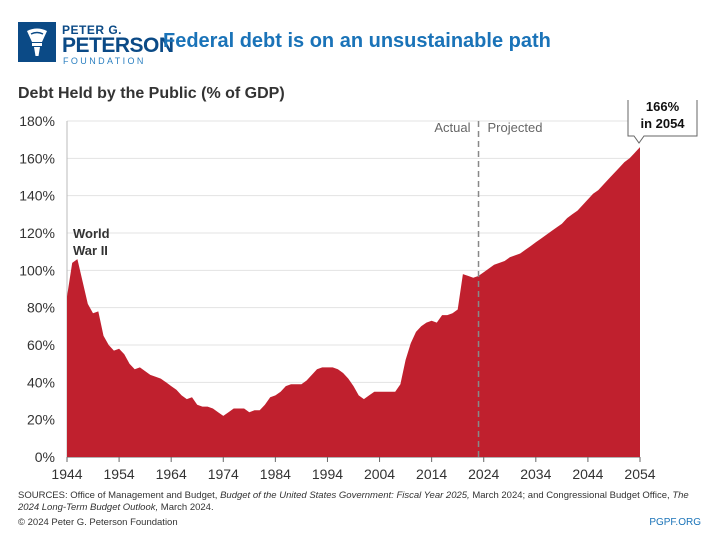 The width and height of the screenshot is (720, 540). What do you see at coordinates (639, 474) in the screenshot?
I see `x-tick-label: 2054` at bounding box center [639, 474].